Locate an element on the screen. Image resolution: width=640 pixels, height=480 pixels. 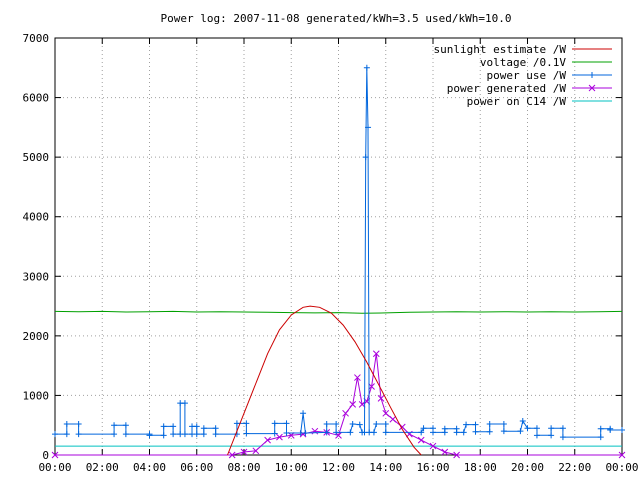
legend-label: voltage /0.1V is located at coordinates (523, 62).